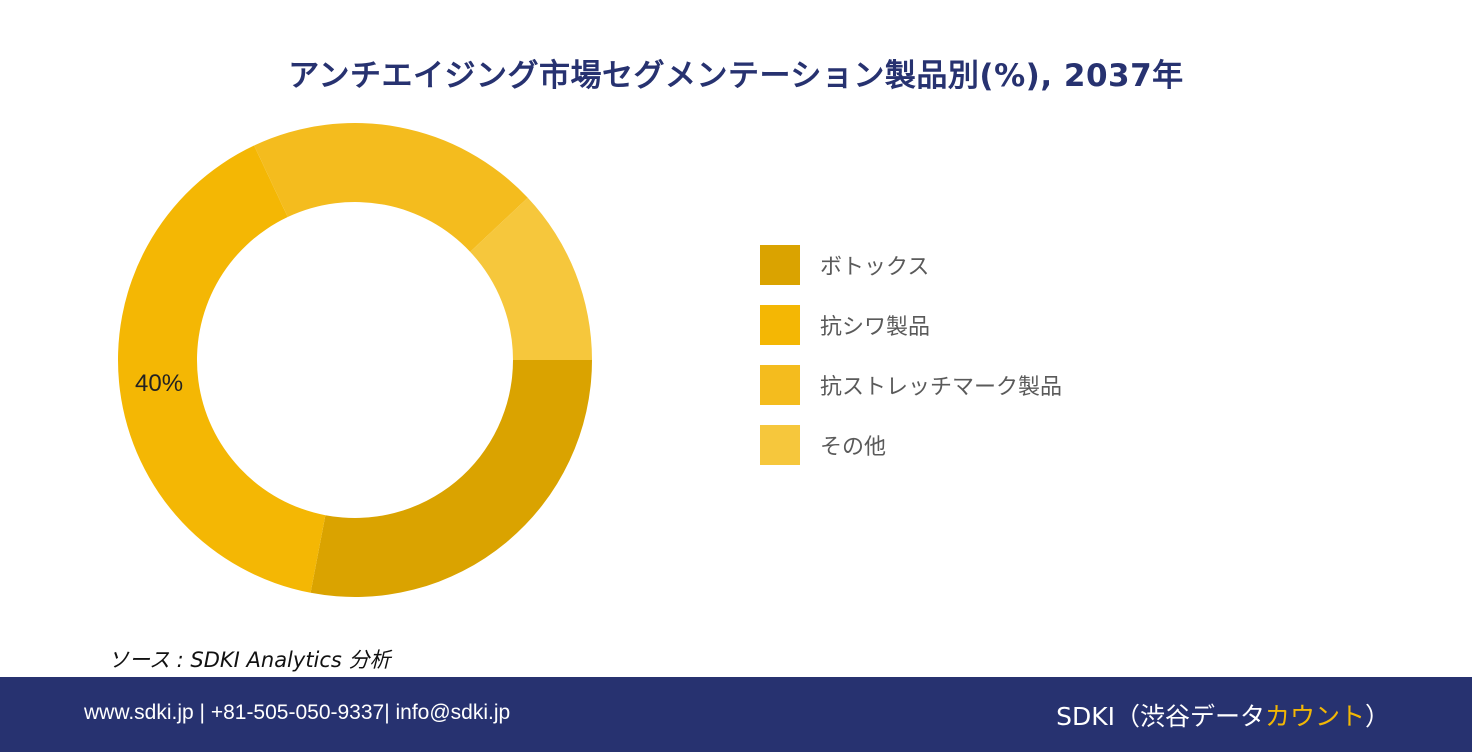 The width and height of the screenshot is (1472, 752). Describe the element at coordinates (249, 660) in the screenshot. I see `source-note: ソース : SDKI Analytics 分析` at that location.